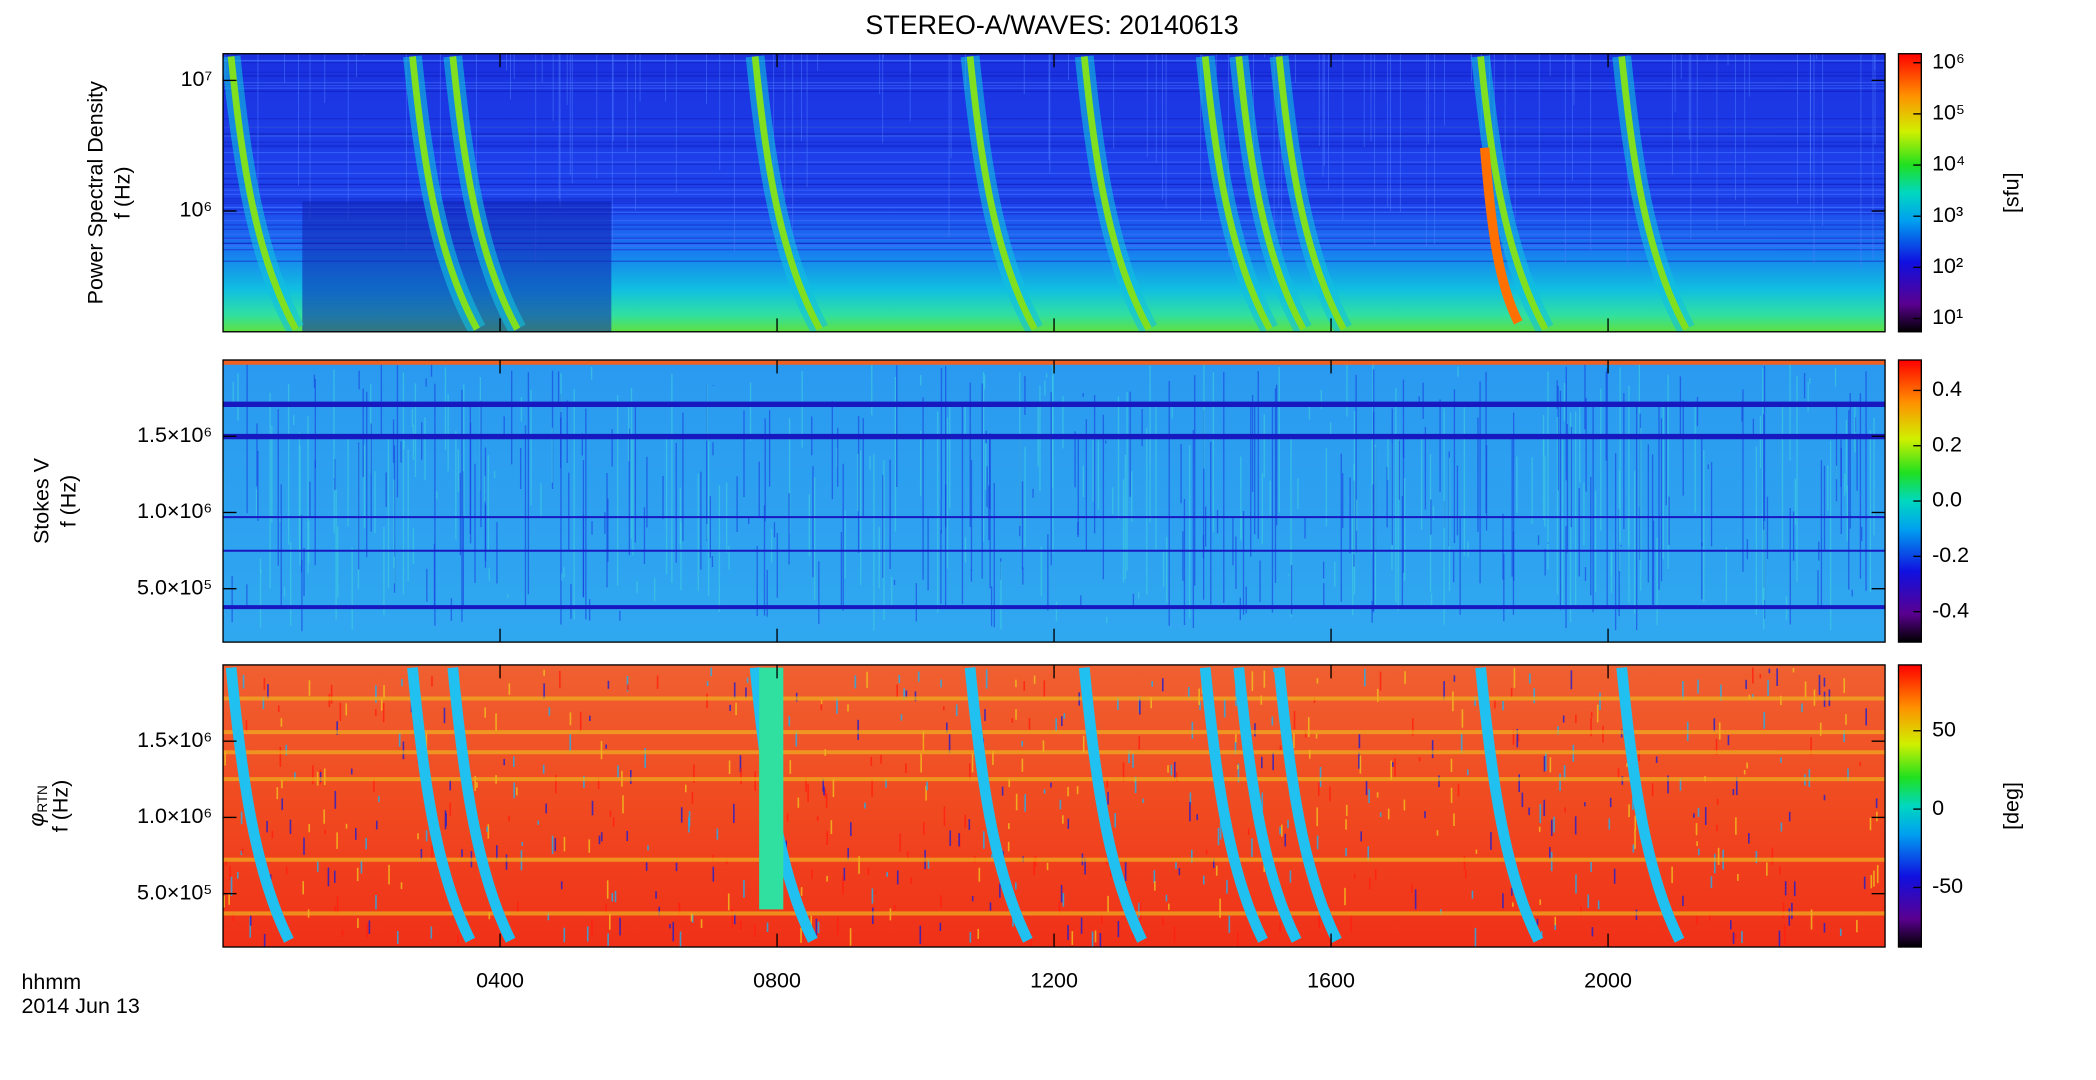 This screenshot has width=2096, height=1080. What do you see at coordinates (1051, 25) in the screenshot?
I see `chart-title: STEREO-A/WAVES: 20140613` at bounding box center [1051, 25].